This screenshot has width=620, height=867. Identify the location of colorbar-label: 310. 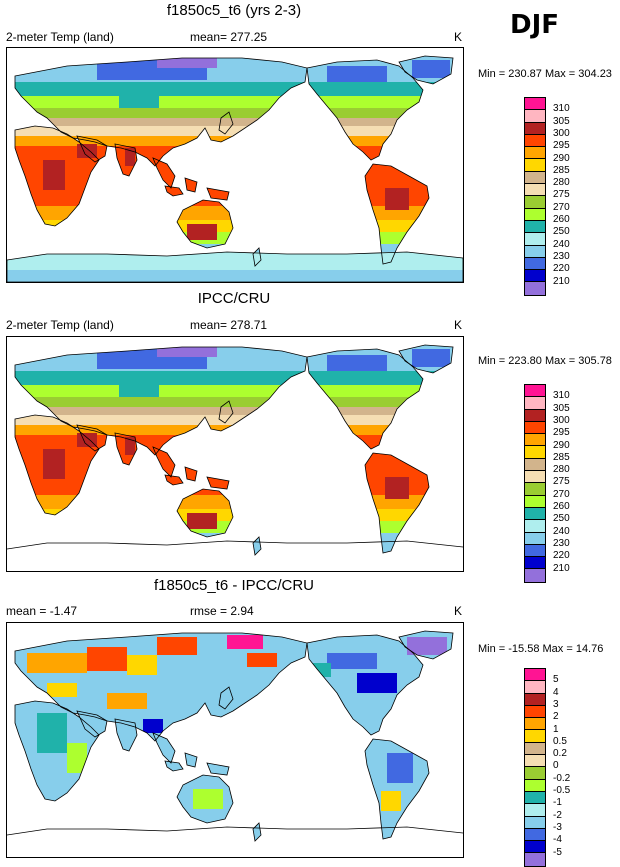
(561, 396).